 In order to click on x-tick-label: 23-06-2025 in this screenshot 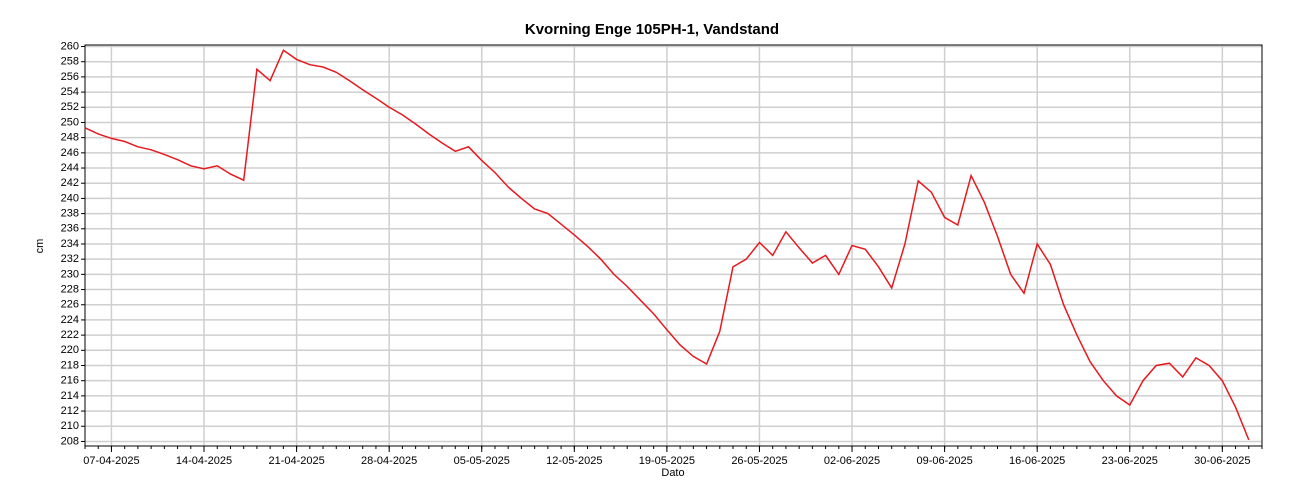, I will do `click(1130, 461)`.